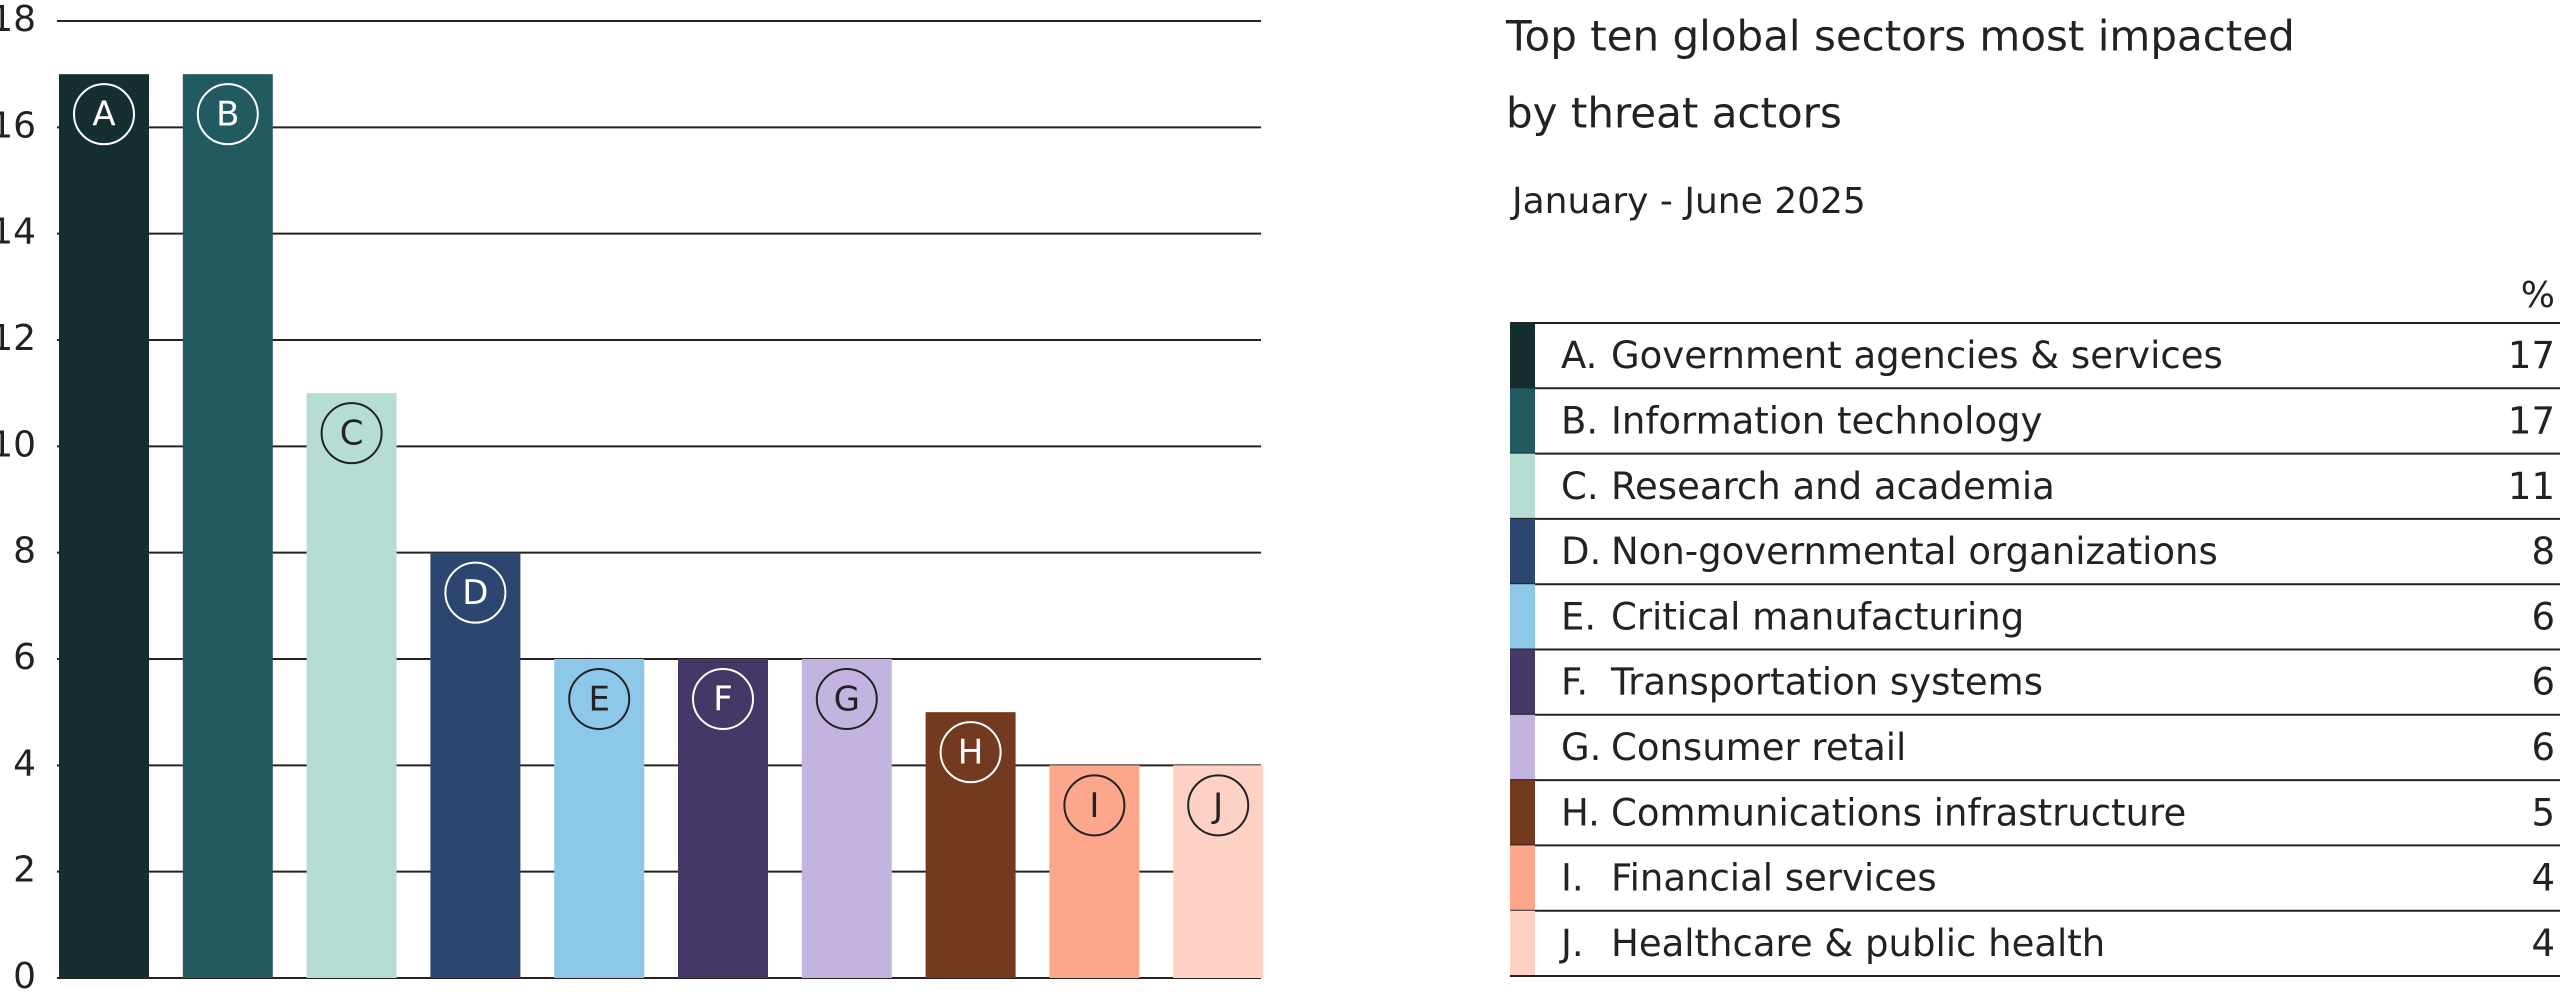 The width and height of the screenshot is (2560, 1003). Describe the element at coordinates (24, 551) in the screenshot. I see `y-tick-label: 8` at that location.